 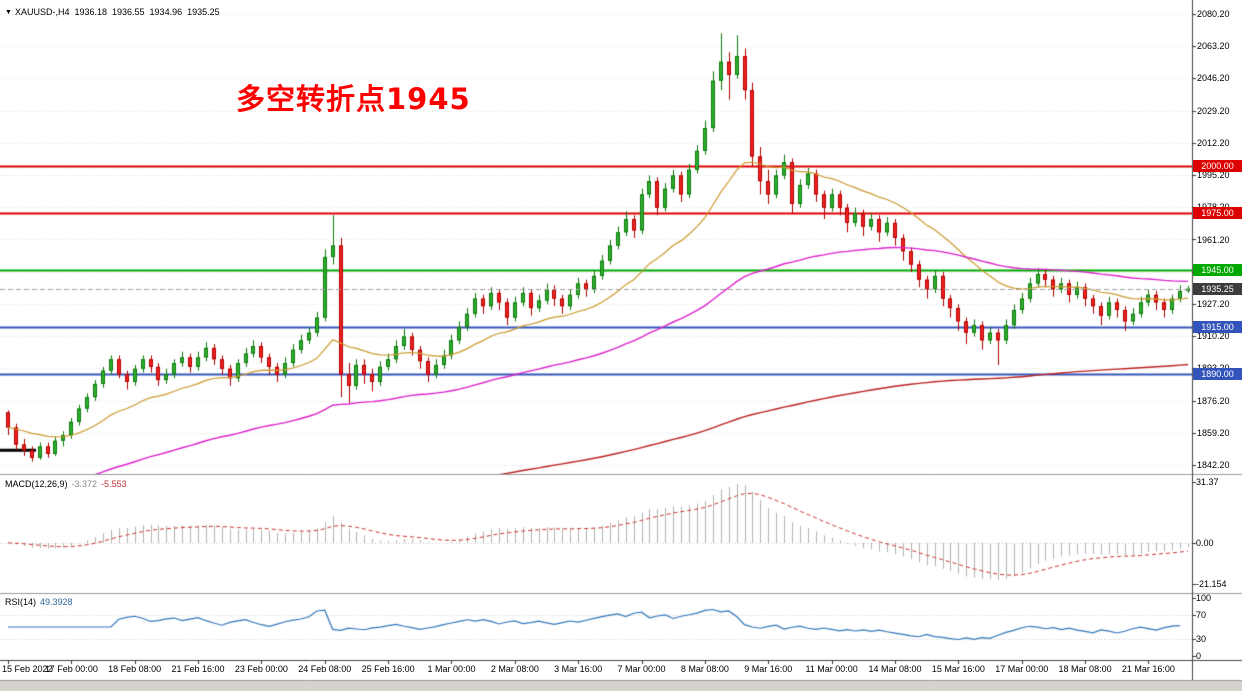 What do you see at coordinates (1022, 669) in the screenshot?
I see `time-axis-label: 17 Mar 00:00` at bounding box center [1022, 669].